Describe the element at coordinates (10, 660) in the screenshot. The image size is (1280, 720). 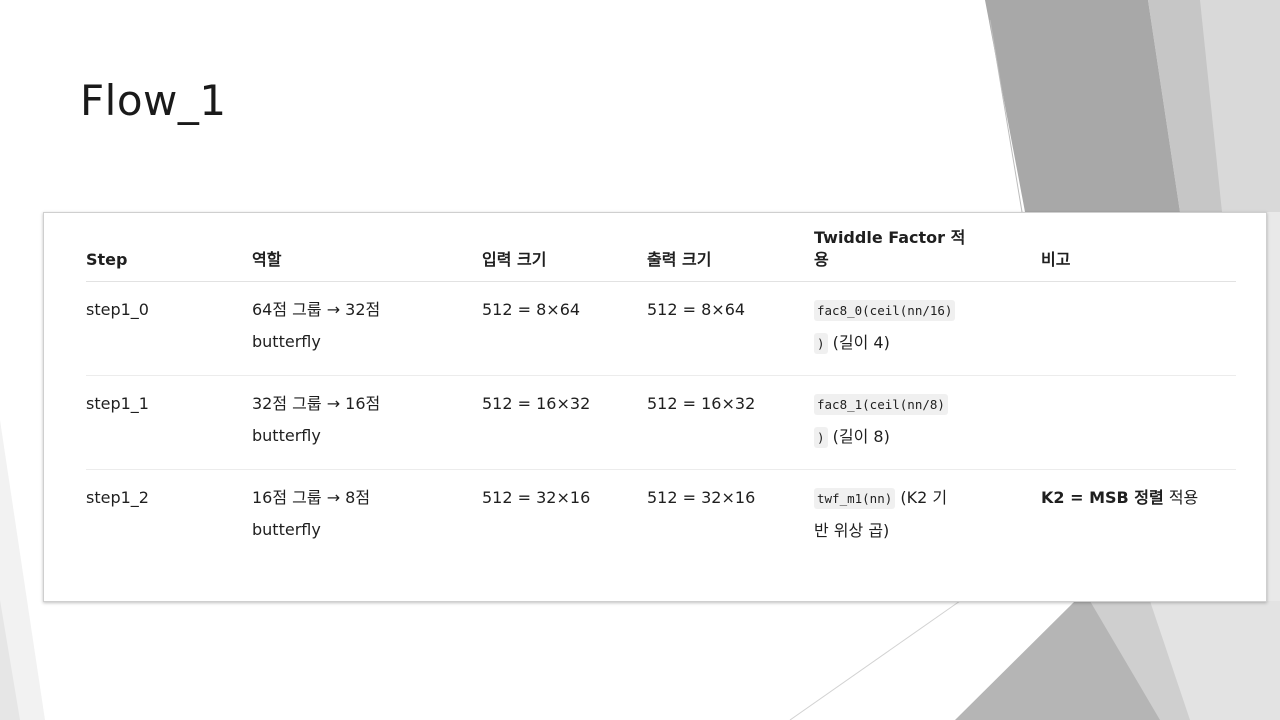
I see `deco-shape-left-bottom` at that location.